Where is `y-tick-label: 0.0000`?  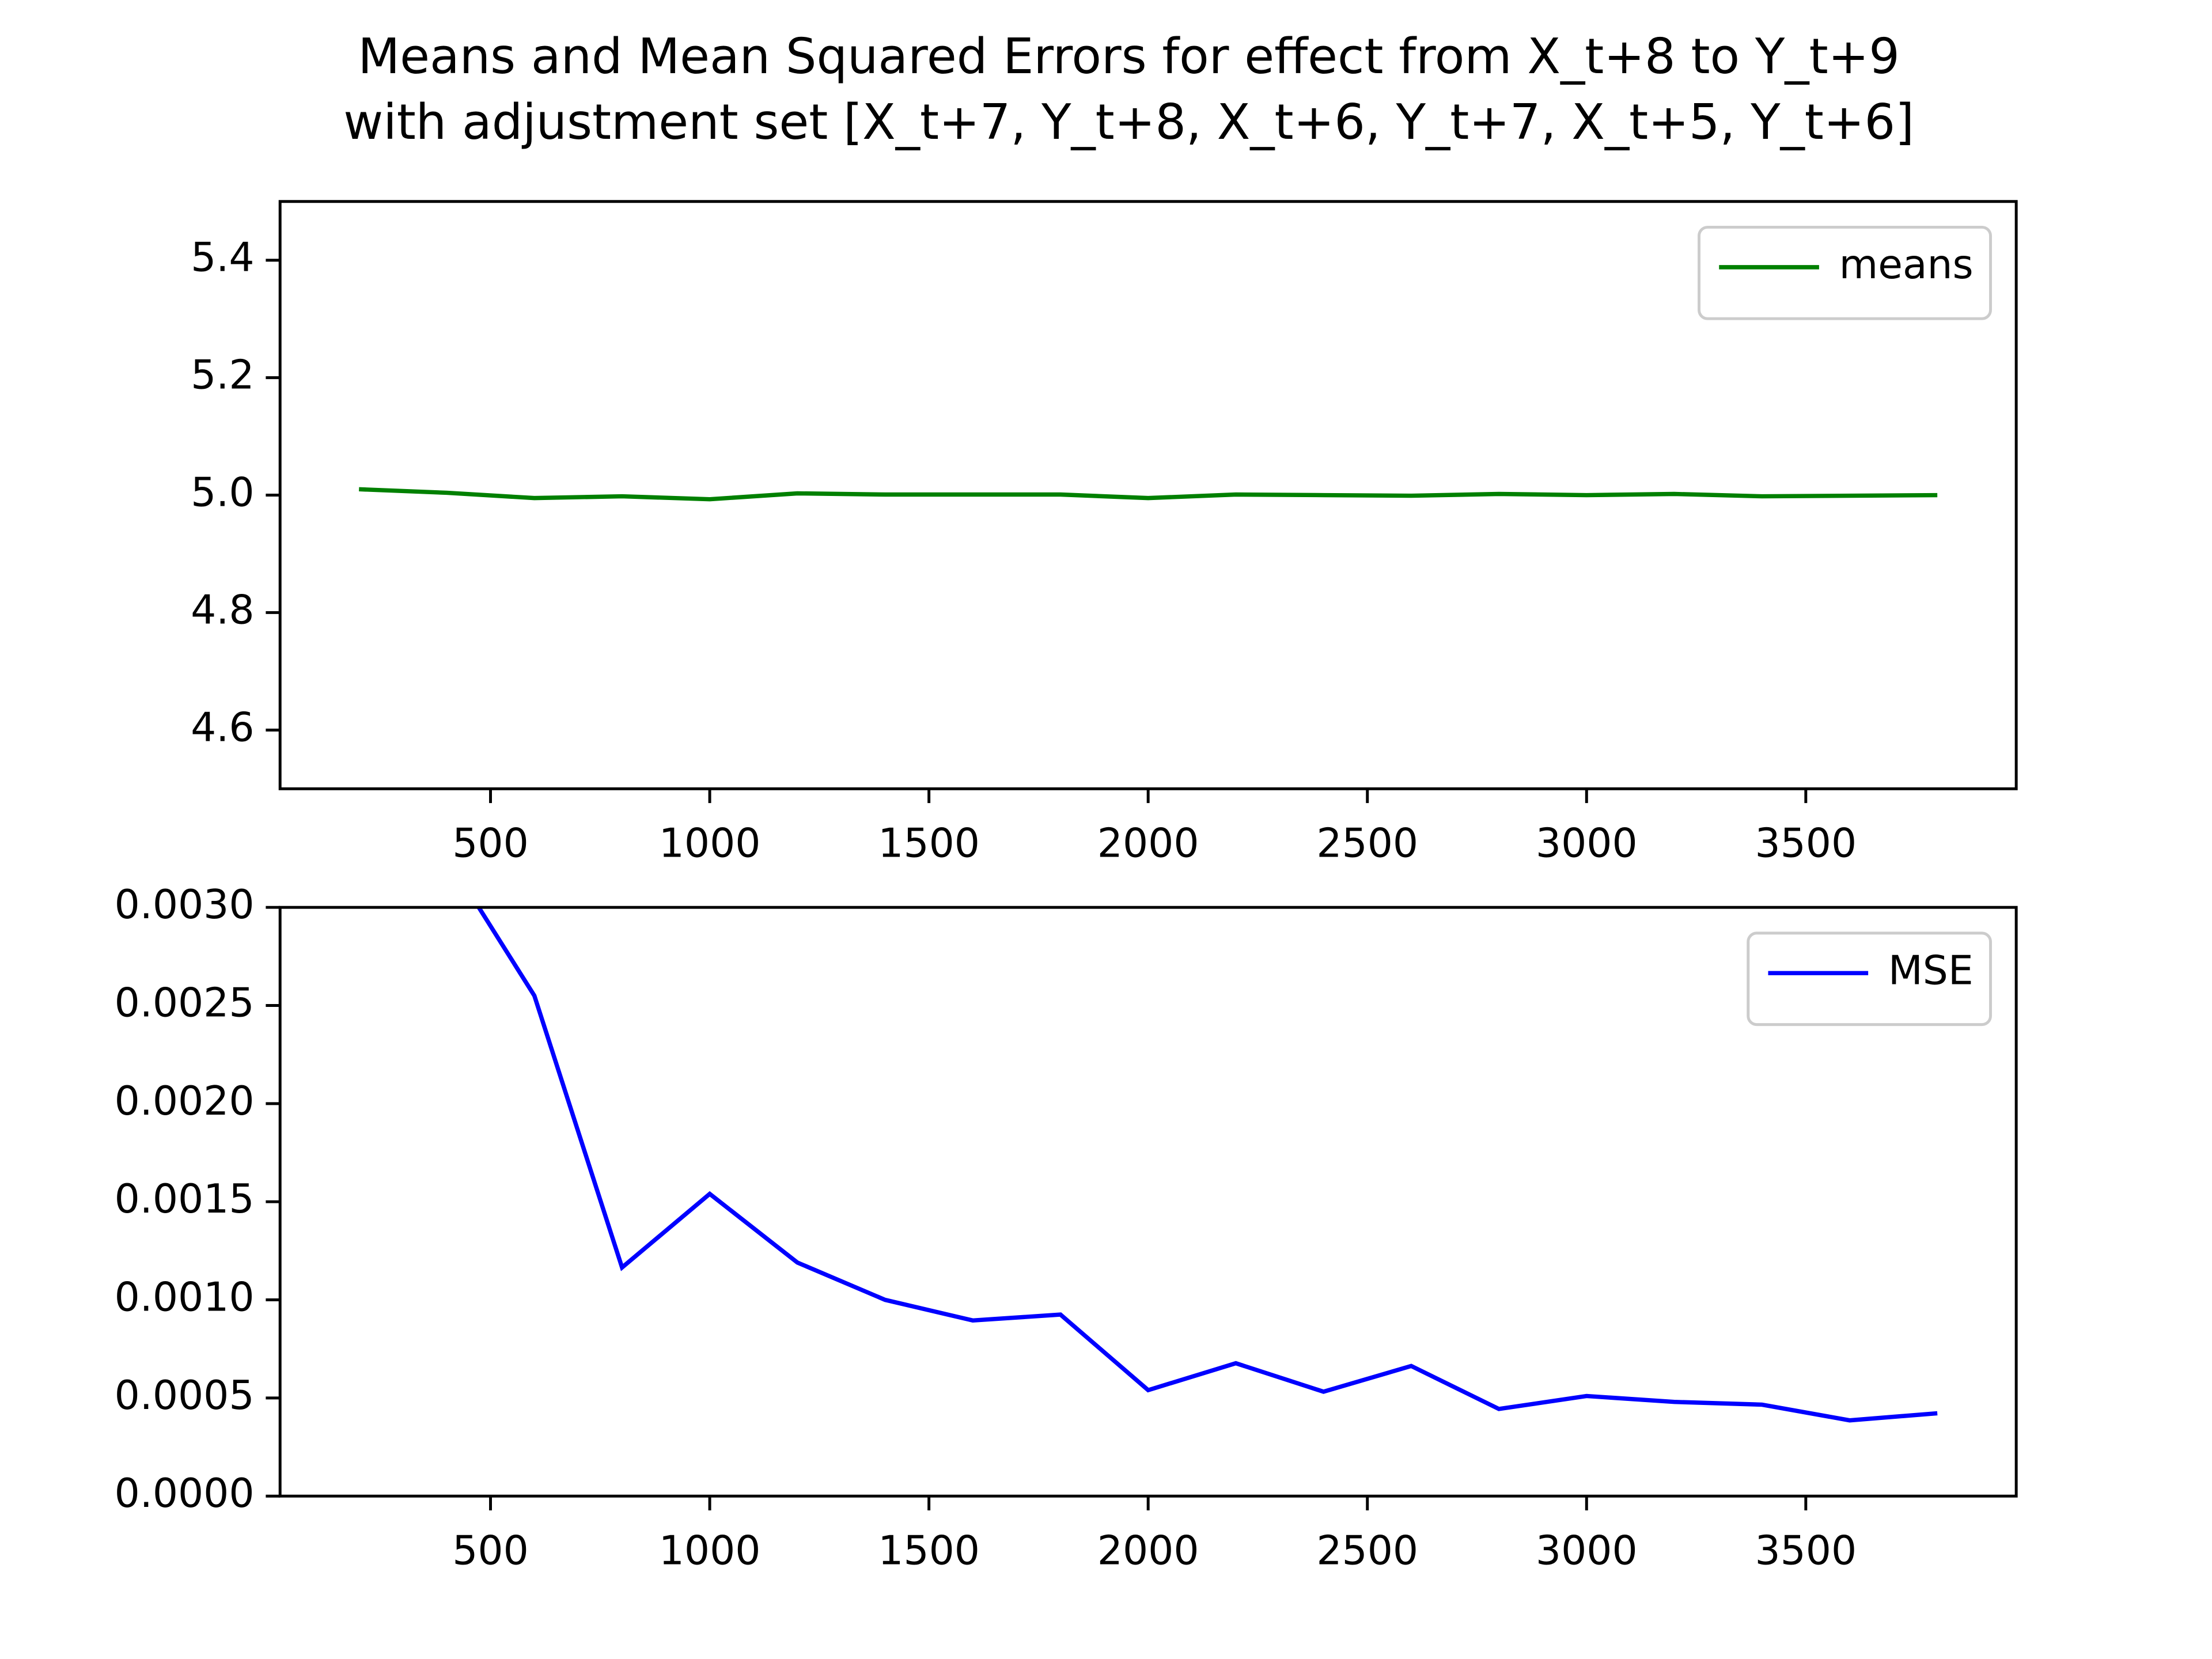 y-tick-label: 0.0000 is located at coordinates (185, 1494).